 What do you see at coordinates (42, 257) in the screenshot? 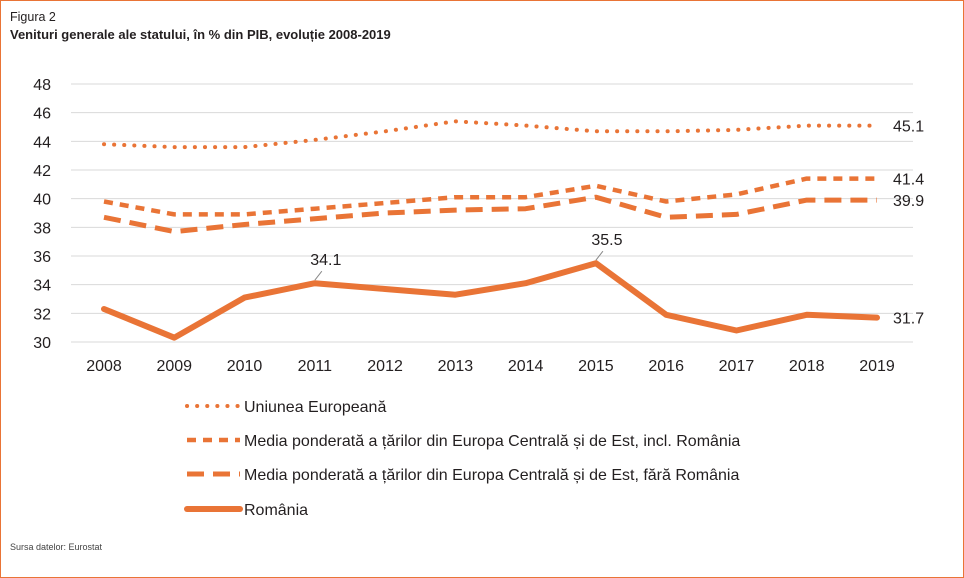
I see `y-tick-label: 36` at bounding box center [42, 257].